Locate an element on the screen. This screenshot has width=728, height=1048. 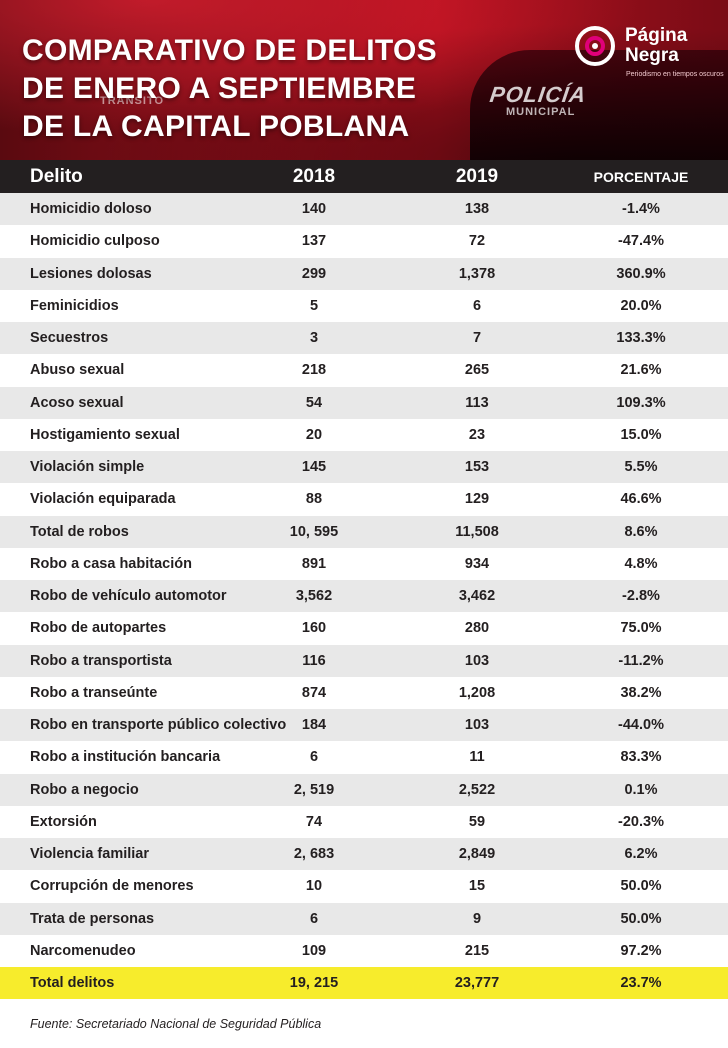
cell-porcentaje: 8.6% is located at coordinates (641, 531).